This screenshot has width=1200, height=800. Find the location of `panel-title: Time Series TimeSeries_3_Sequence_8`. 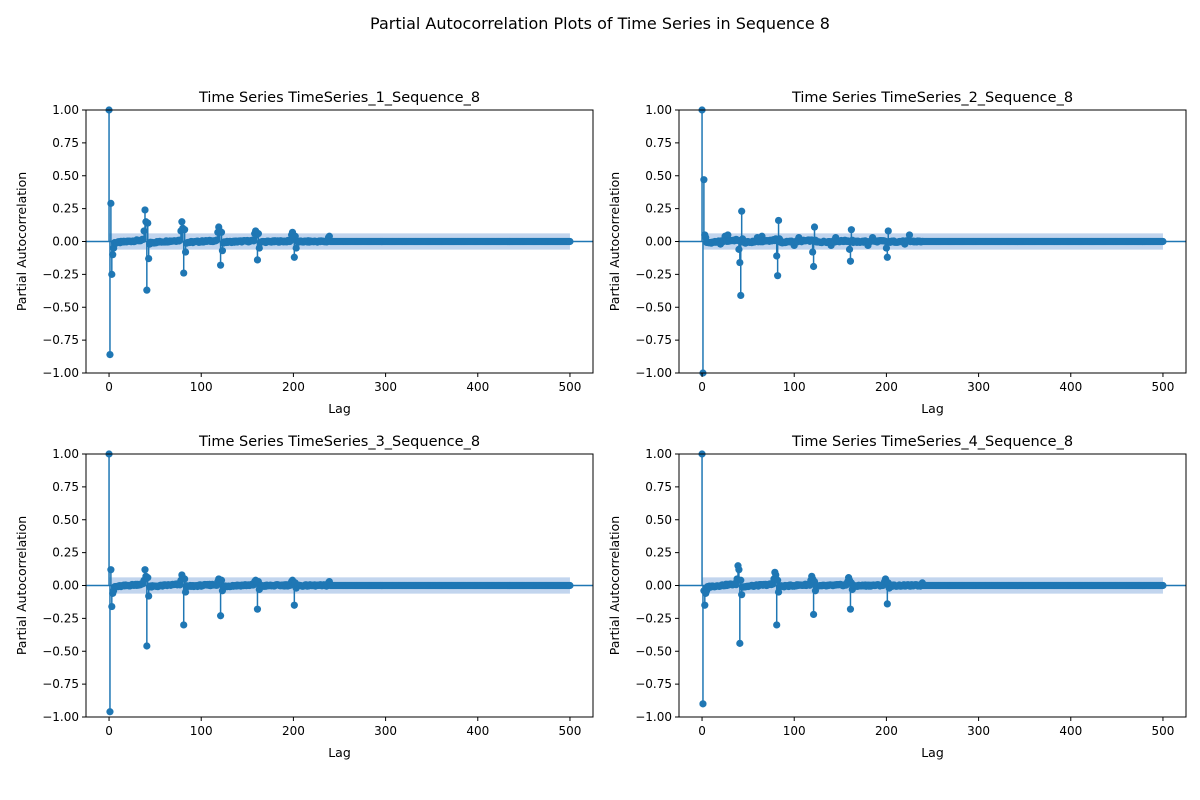

panel-title: Time Series TimeSeries_3_Sequence_8 is located at coordinates (339, 442).